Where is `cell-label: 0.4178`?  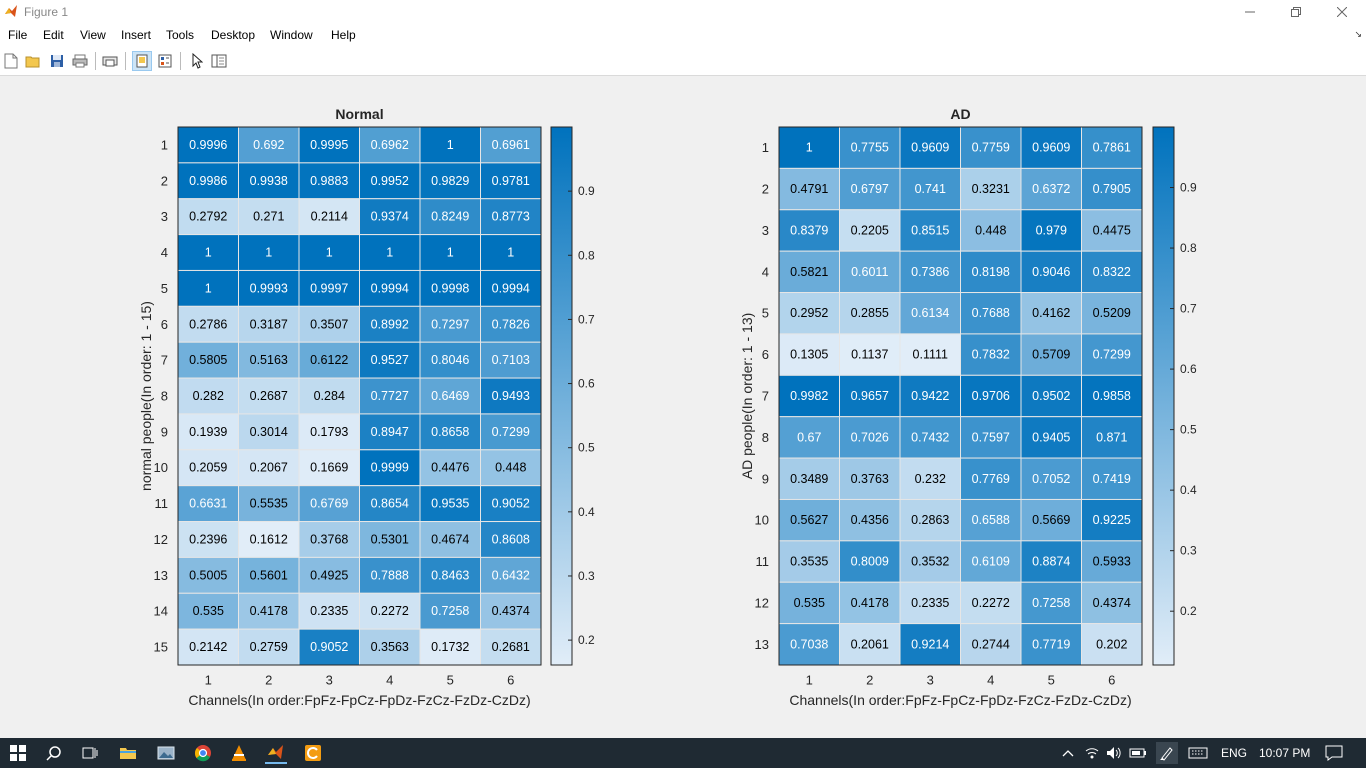
cell-label: 0.4178 is located at coordinates (269, 611).